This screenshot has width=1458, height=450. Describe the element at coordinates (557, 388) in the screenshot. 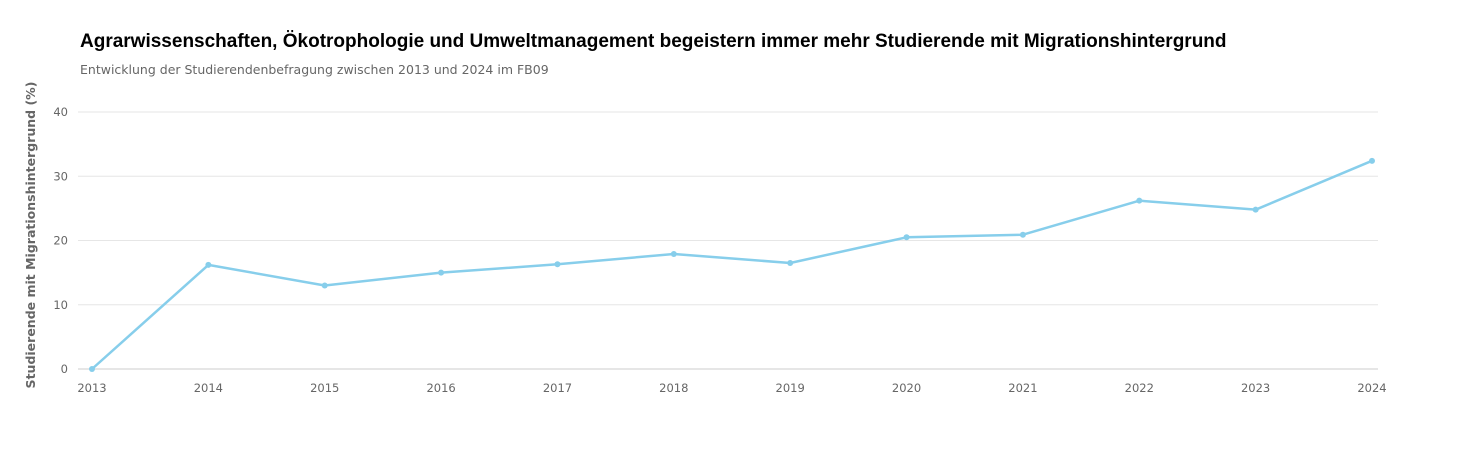

I see `x-tick-label: 2017` at that location.